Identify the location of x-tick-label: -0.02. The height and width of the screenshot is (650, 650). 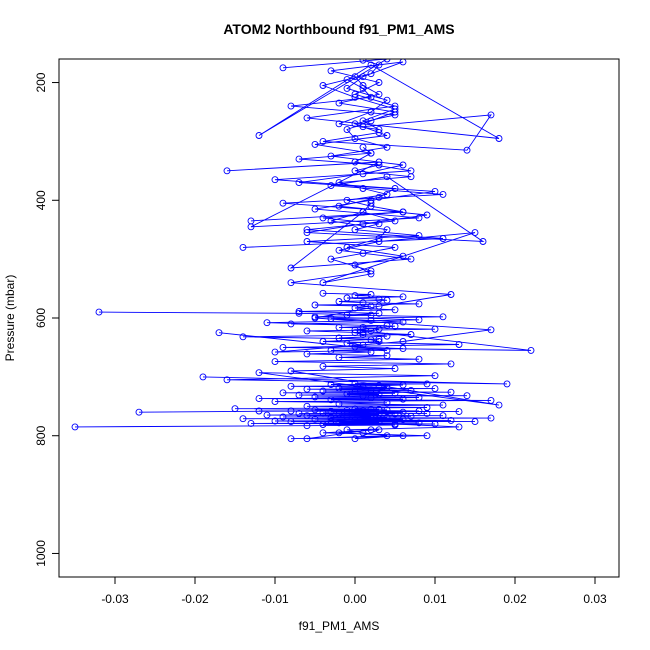
(195, 599).